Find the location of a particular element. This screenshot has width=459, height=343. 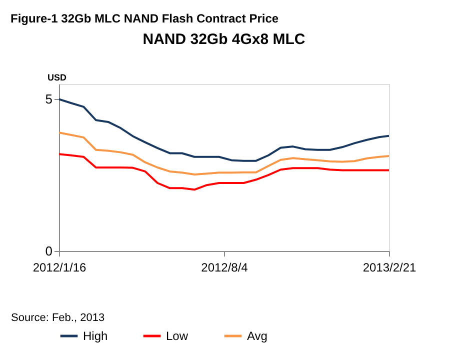

legend-label: Avg is located at coordinates (257, 336).